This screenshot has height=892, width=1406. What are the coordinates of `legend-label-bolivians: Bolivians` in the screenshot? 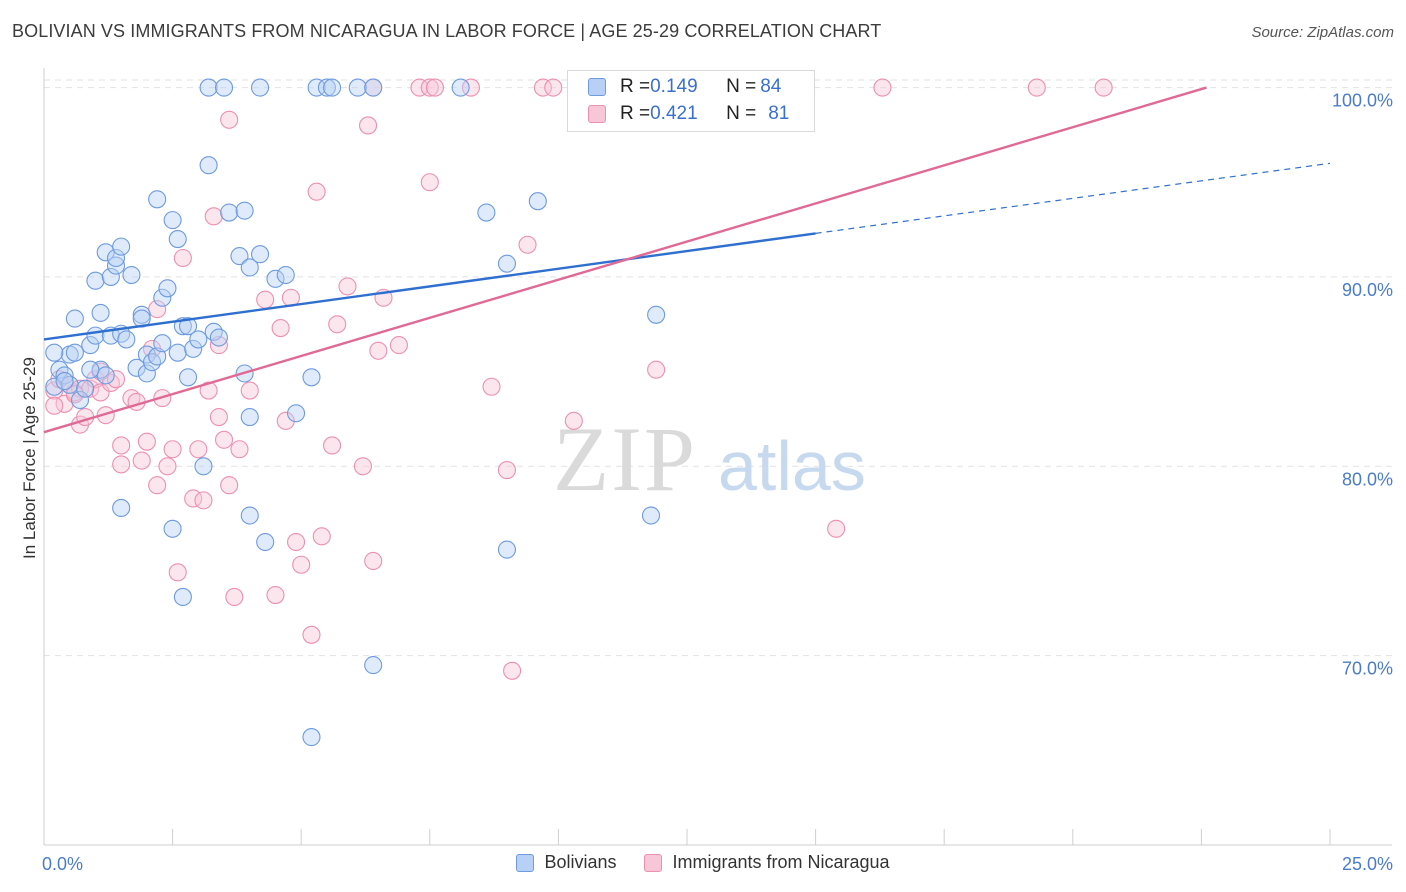 It's located at (580, 862).